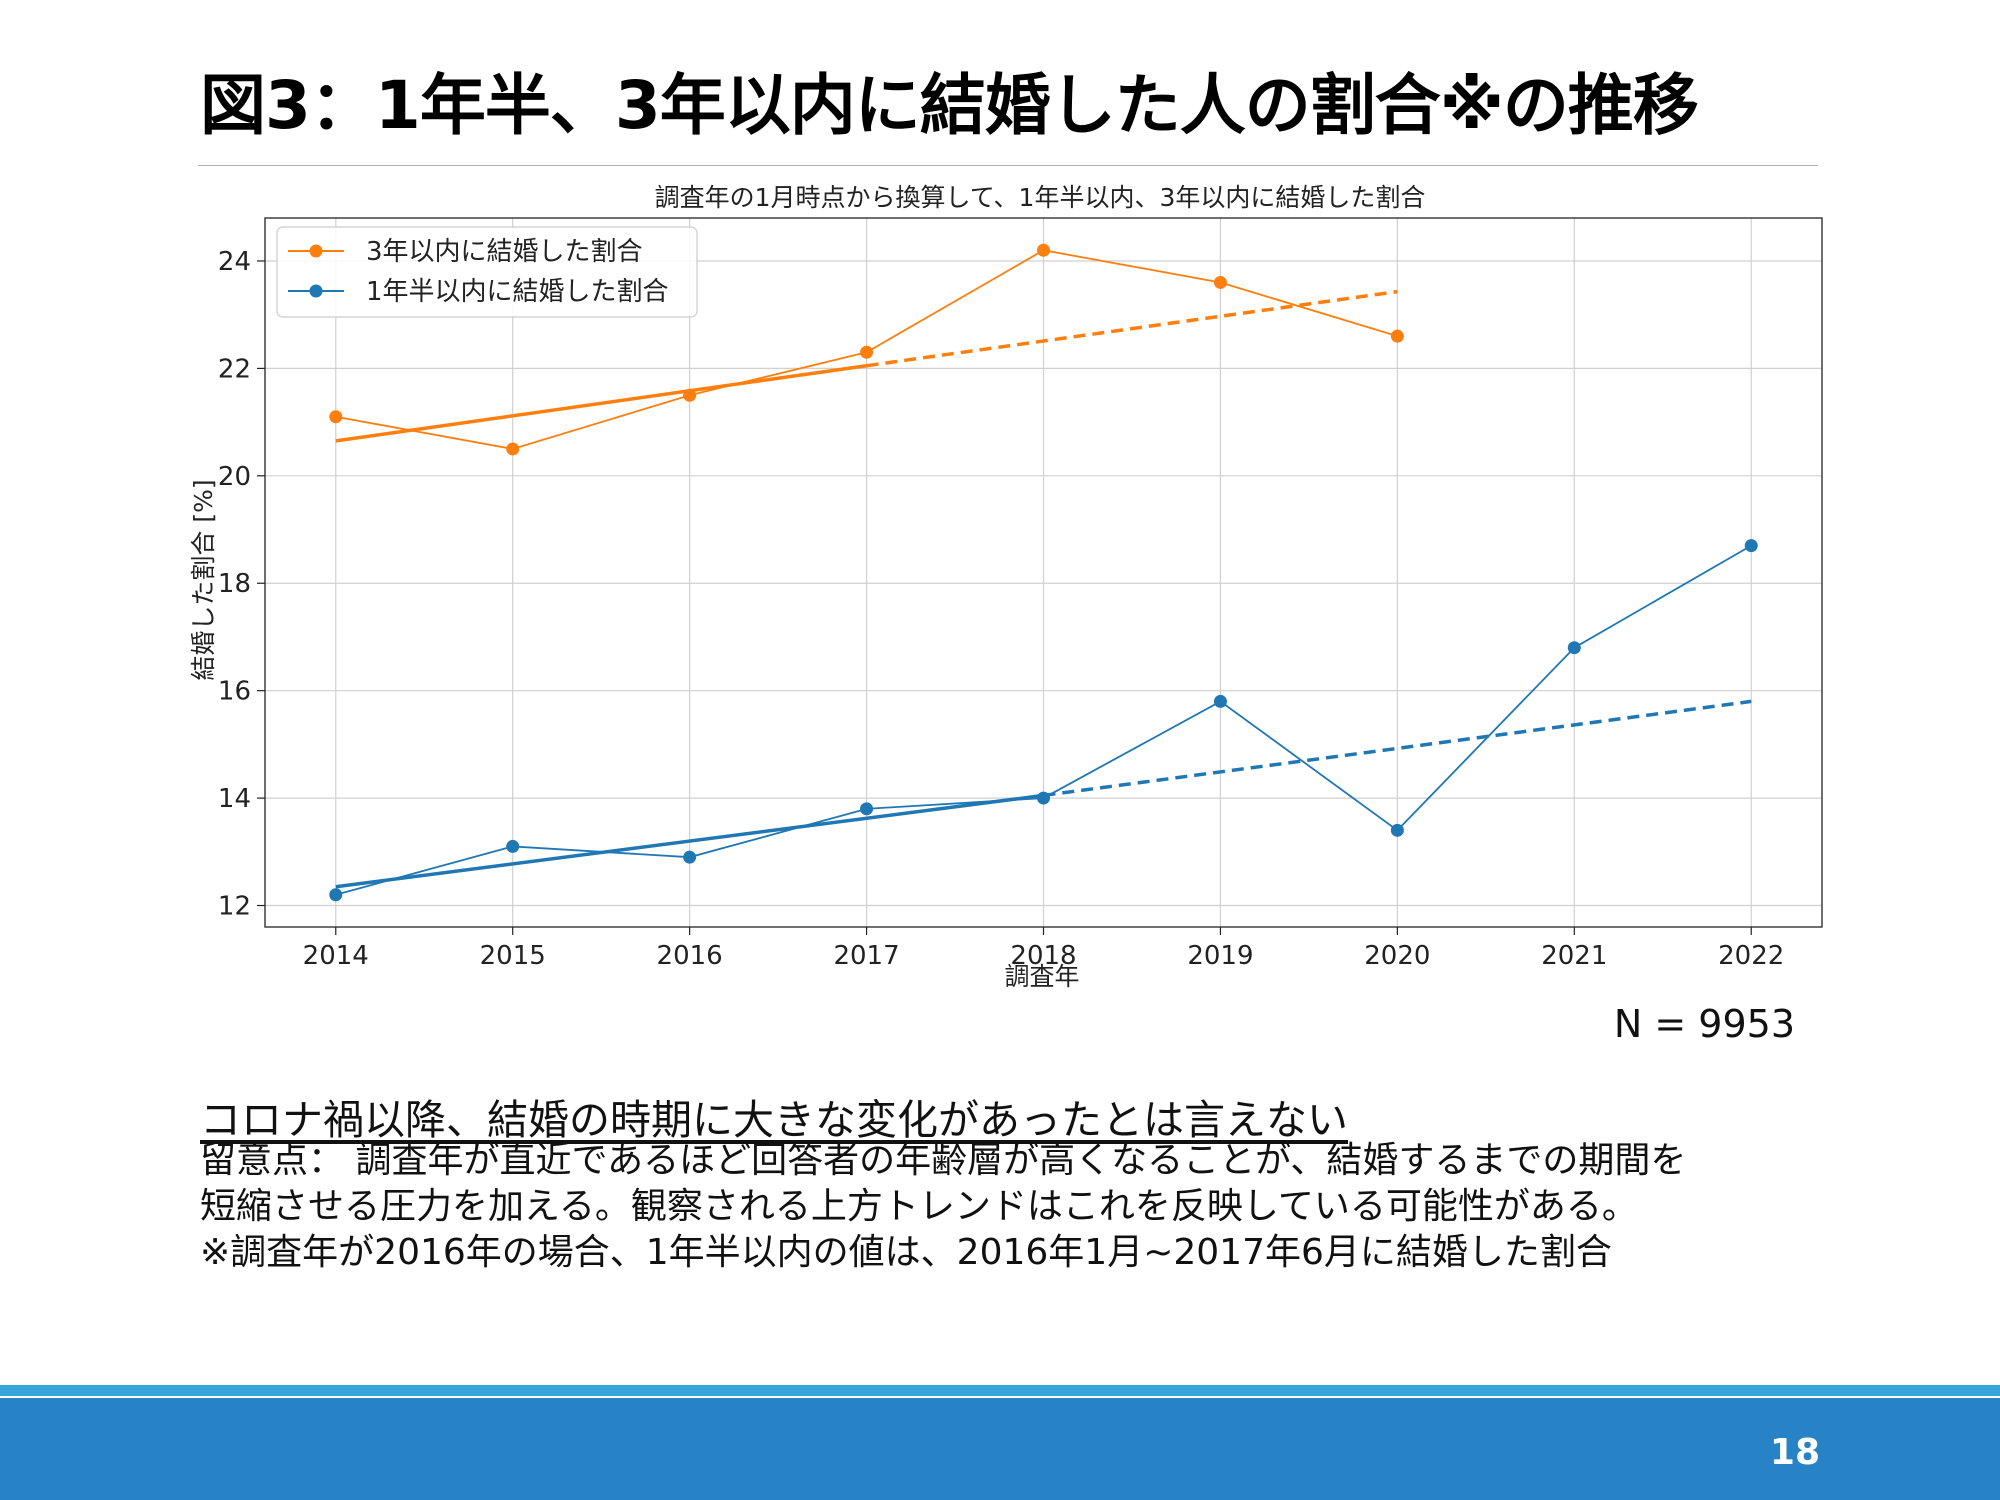 This screenshot has width=2000, height=1500. I want to click on x-tick-label: 2022, so click(1751, 956).